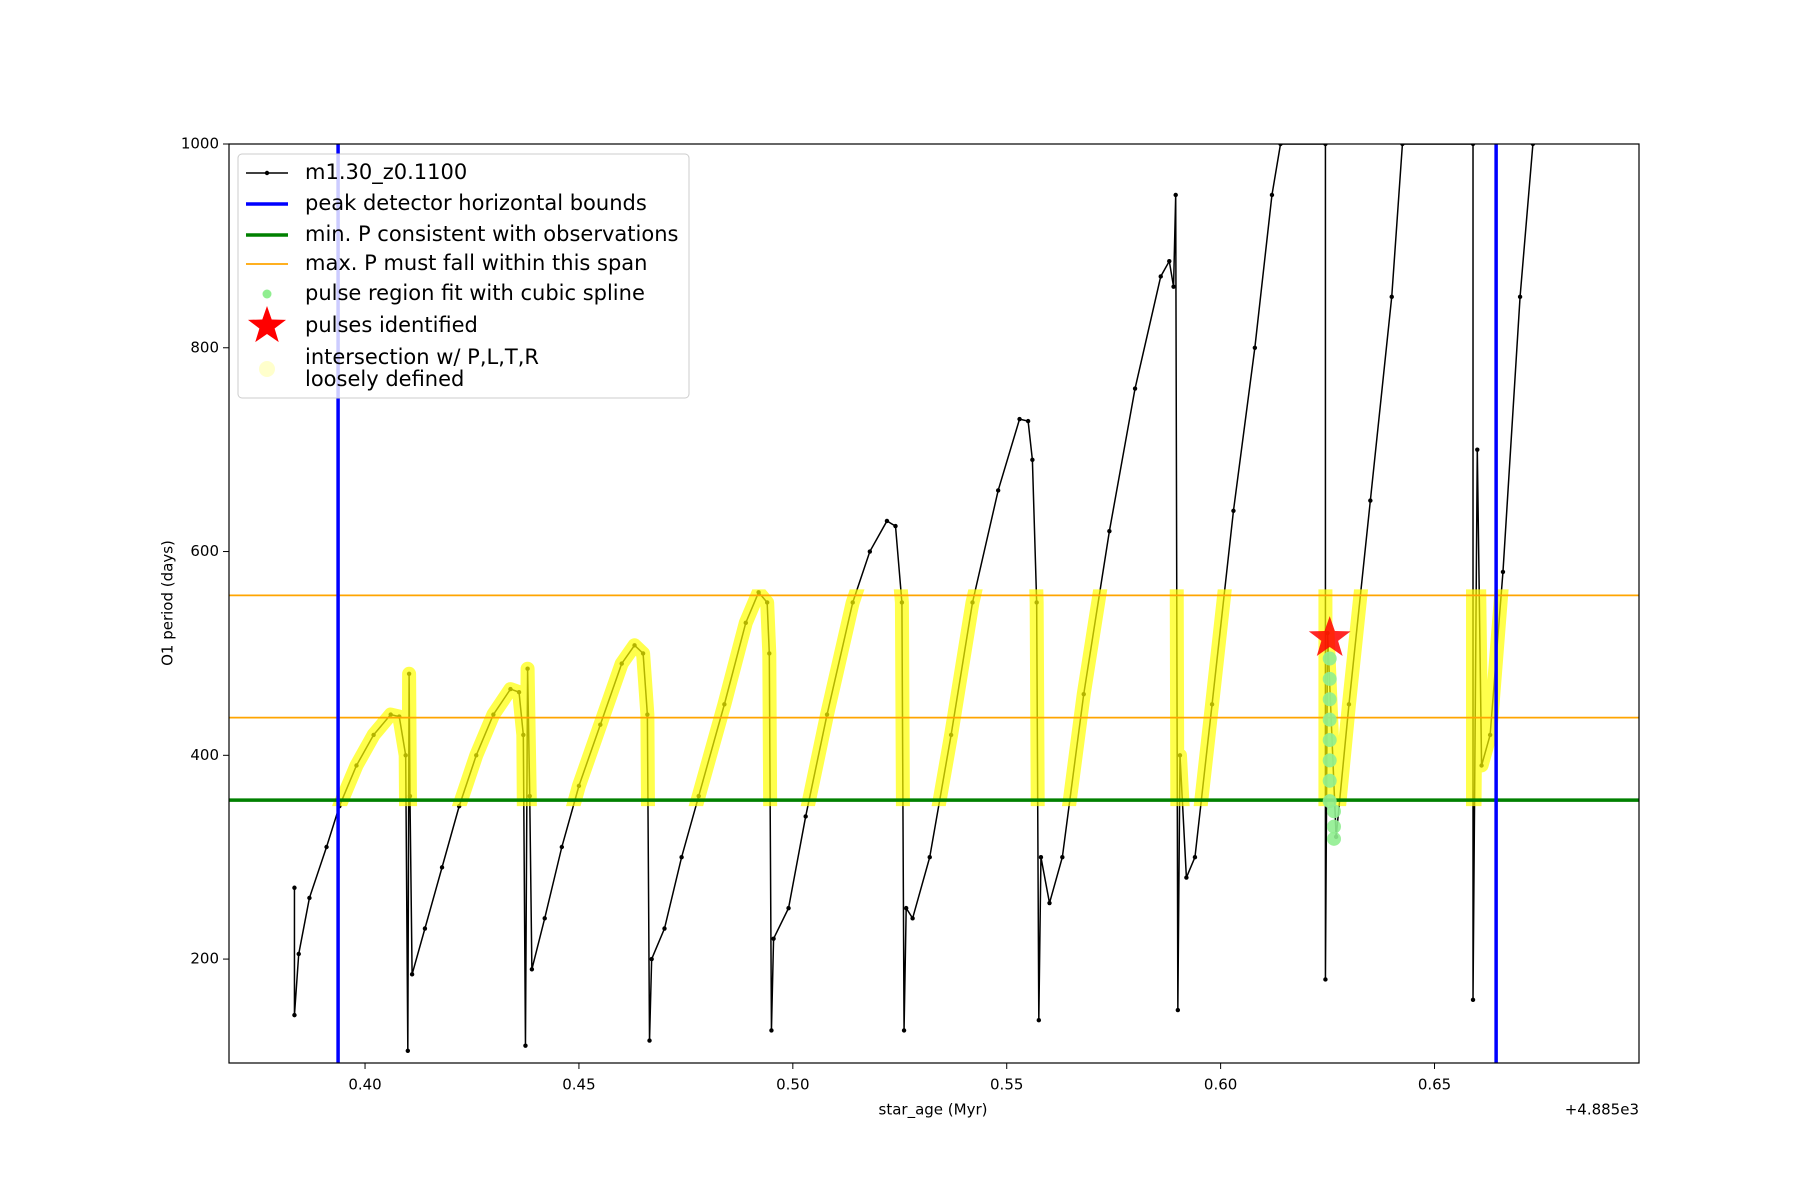 This screenshot has height=1200, width=1800. What do you see at coordinates (475, 293) in the screenshot?
I see `legend-label: pulse region fit with cubic spline` at bounding box center [475, 293].